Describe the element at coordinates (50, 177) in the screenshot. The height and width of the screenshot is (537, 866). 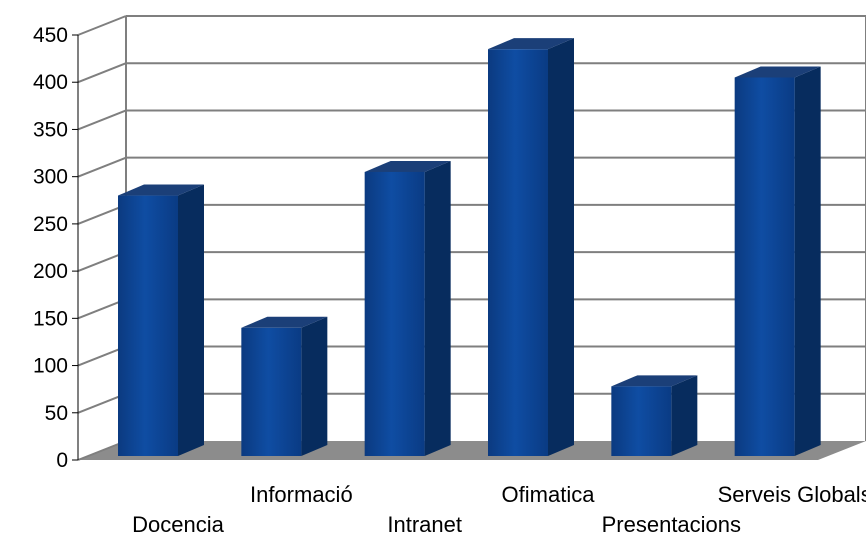
I see `y-tick-label: 300` at that location.